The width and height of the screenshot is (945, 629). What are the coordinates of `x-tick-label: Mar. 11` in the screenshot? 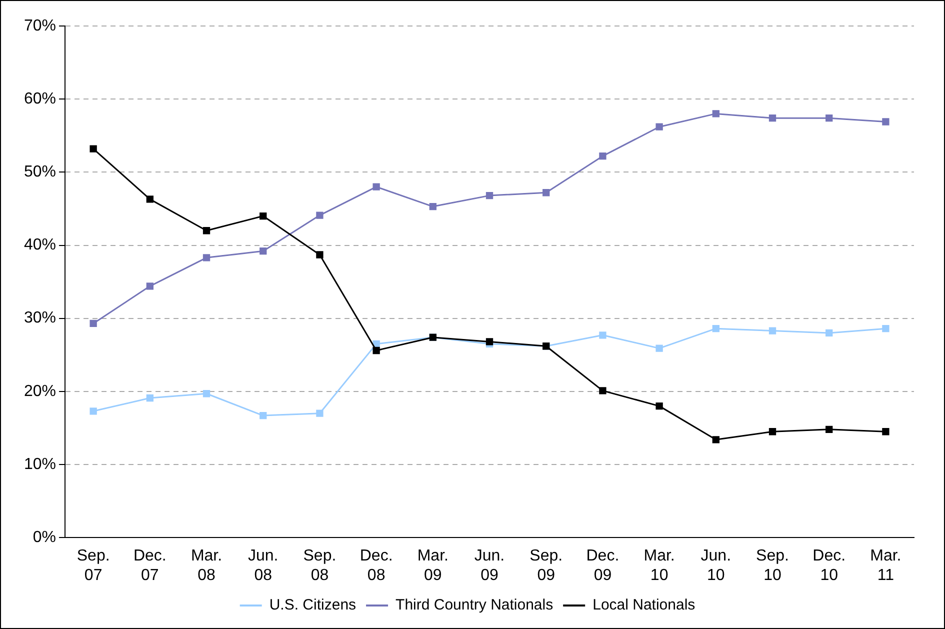 It's located at (886, 566).